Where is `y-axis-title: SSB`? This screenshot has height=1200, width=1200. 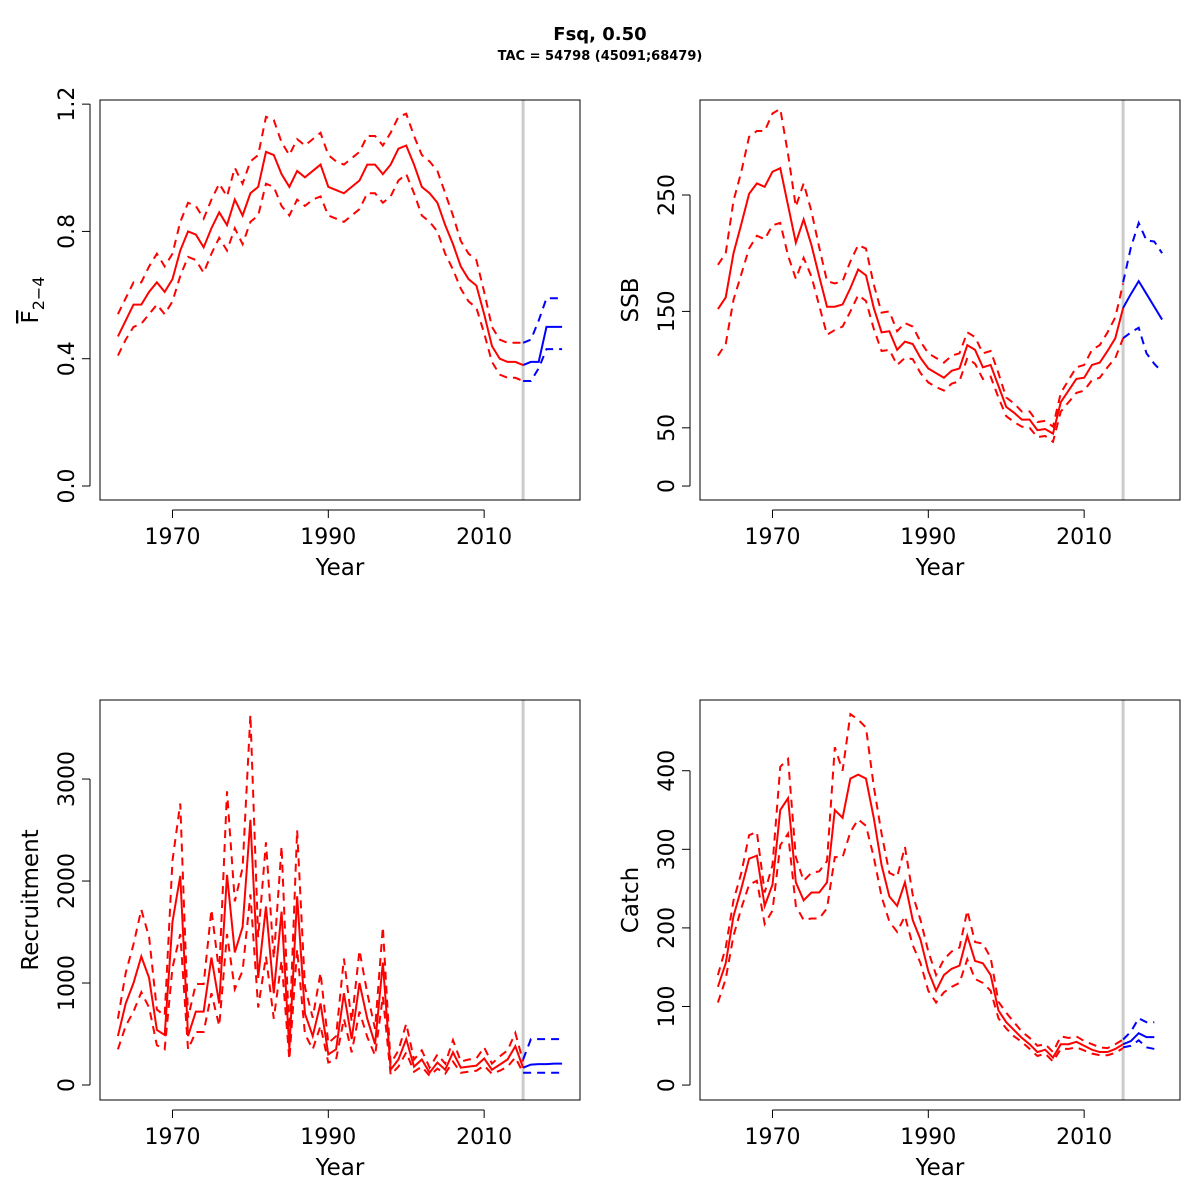 y-axis-title: SSB is located at coordinates (631, 300).